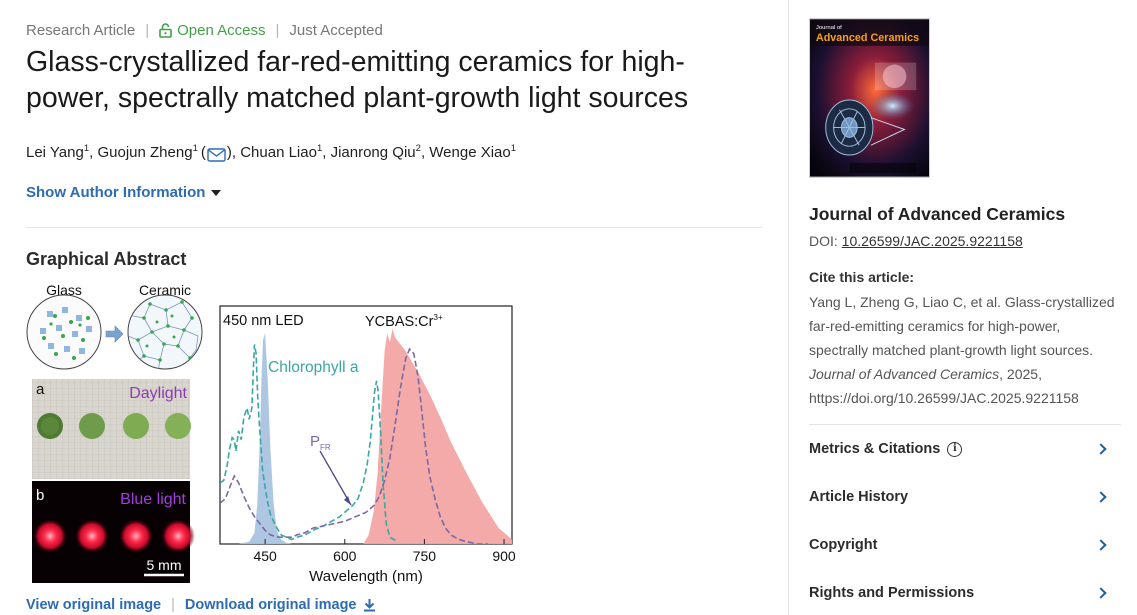 This screenshot has width=1137, height=615. What do you see at coordinates (437, 436) in the screenshot?
I see `series-ycbas-cr3-` at bounding box center [437, 436].